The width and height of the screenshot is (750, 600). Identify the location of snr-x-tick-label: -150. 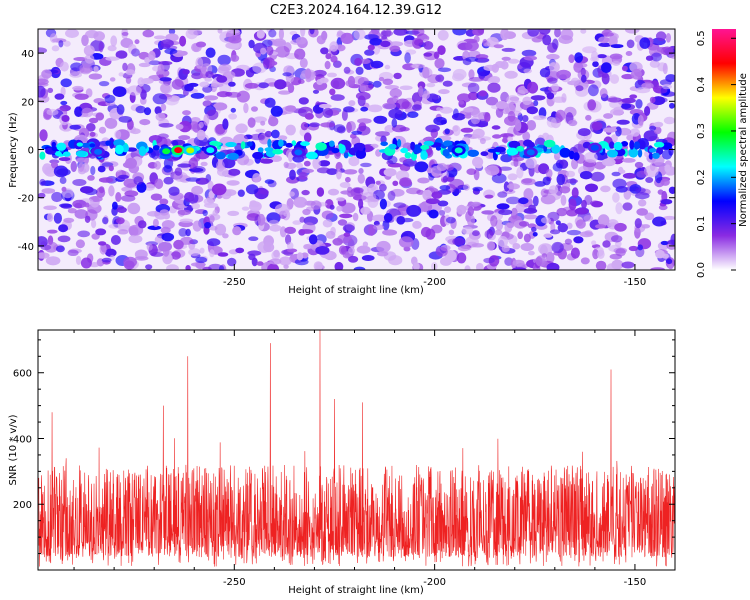
(635, 582).